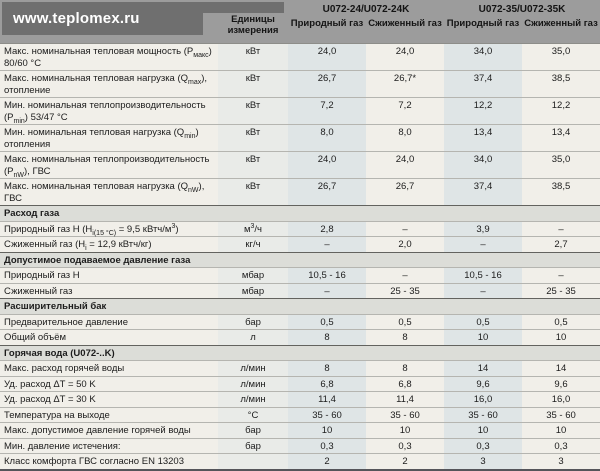 This screenshot has width=600, height=471. I want to click on section-title: Расширительный бак, so click(55, 306).